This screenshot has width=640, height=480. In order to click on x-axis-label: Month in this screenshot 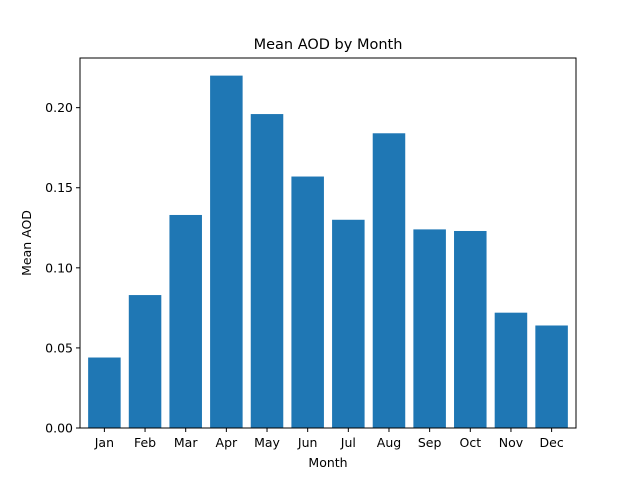, I will do `click(327, 462)`.